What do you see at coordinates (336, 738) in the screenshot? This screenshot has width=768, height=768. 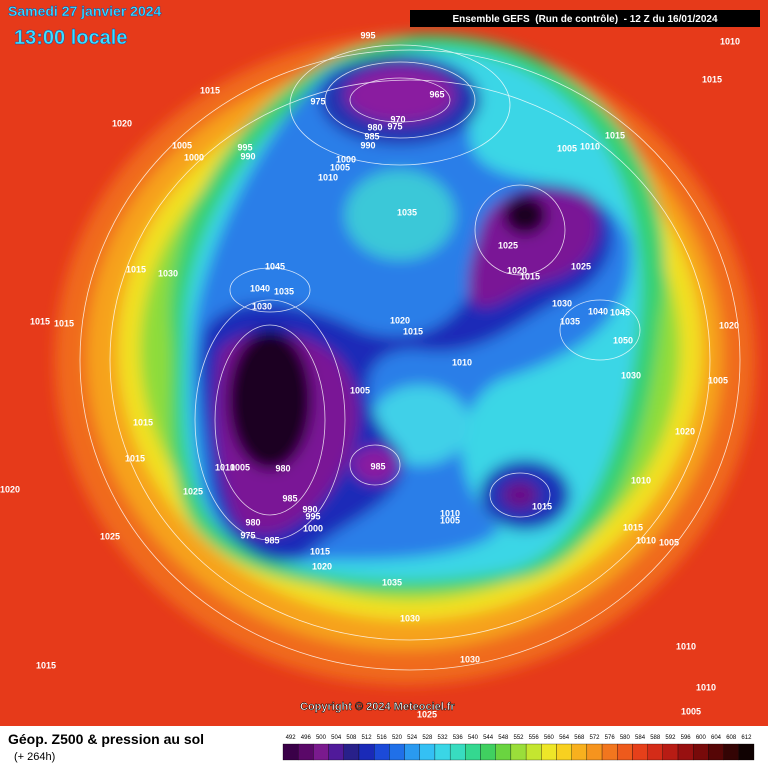 I see `scale-tick-label: 504` at bounding box center [336, 738].